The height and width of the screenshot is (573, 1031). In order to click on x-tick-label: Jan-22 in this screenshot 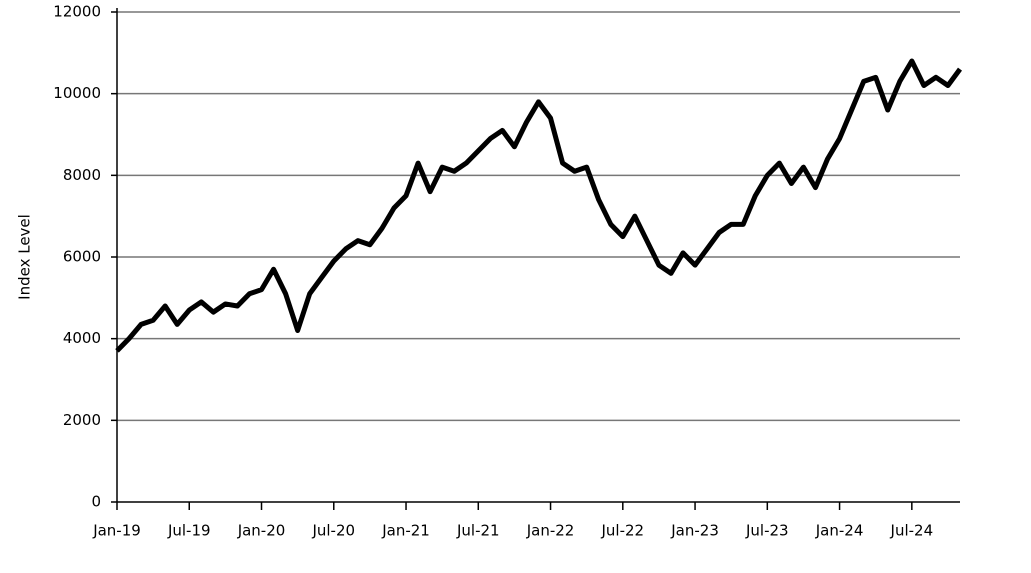, I will do `click(550, 531)`.